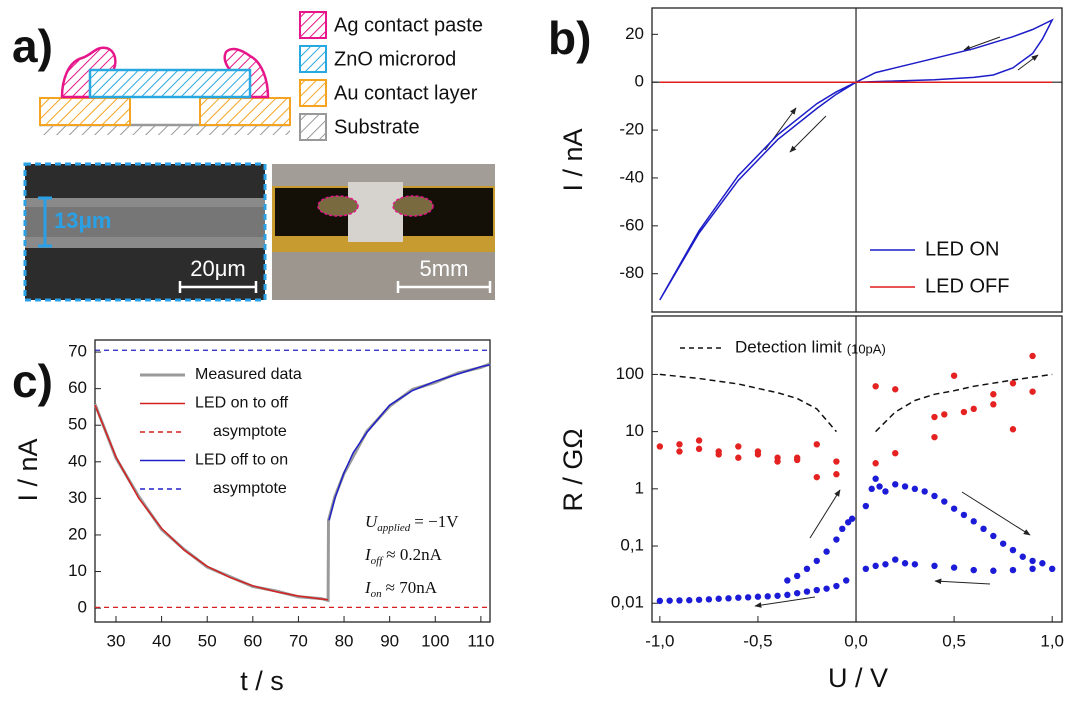 The height and width of the screenshot is (703, 1084). What do you see at coordinates (406, 93) in the screenshot?
I see `legend-label: Au contact layer` at bounding box center [406, 93].